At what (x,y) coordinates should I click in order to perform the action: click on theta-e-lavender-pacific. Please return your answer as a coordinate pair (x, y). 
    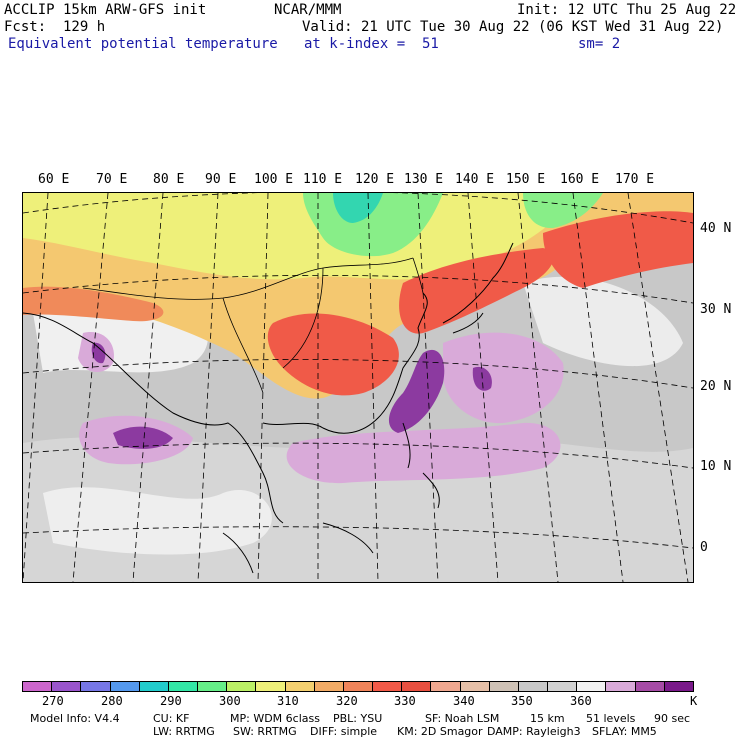
    Looking at the image, I should click on (503, 378).